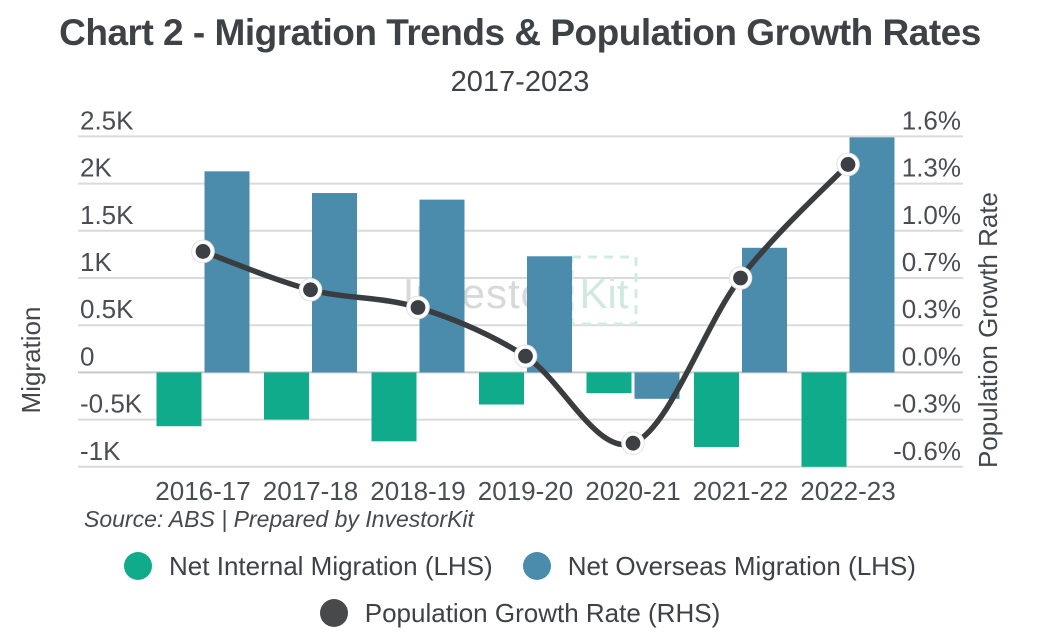 This screenshot has width=1040, height=640. I want to click on right-axis-title: Population Growth Rate, so click(988, 330).